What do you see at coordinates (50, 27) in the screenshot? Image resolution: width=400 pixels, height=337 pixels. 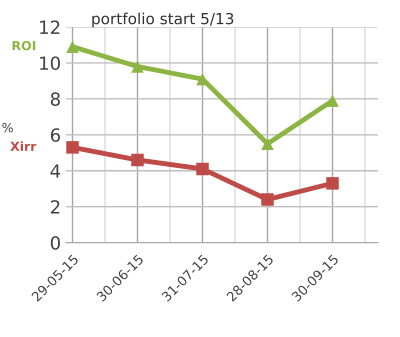 I see `y-tick-label: 12` at bounding box center [50, 27].